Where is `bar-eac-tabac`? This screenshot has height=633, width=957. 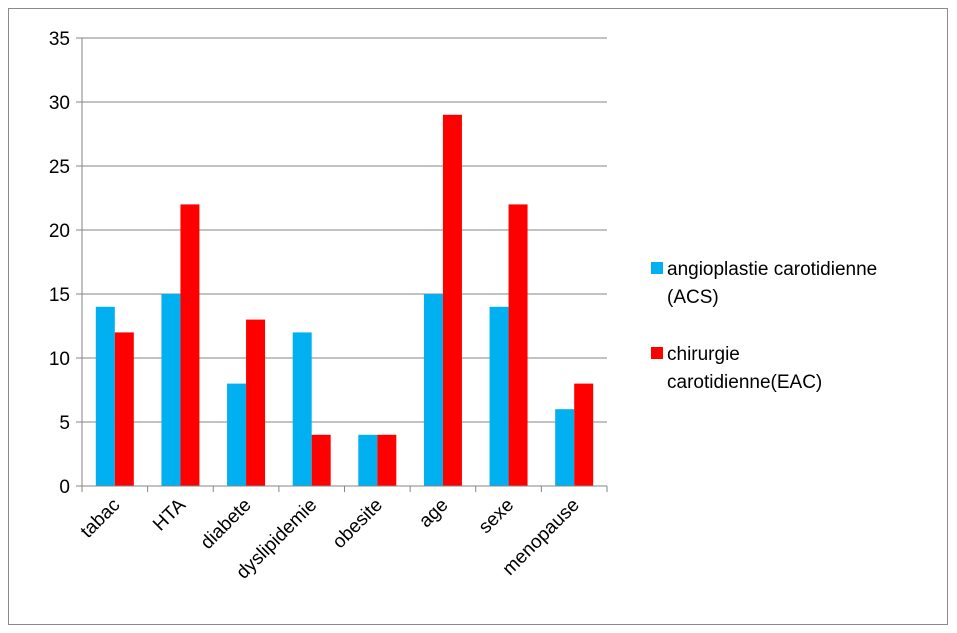 bar-eac-tabac is located at coordinates (124, 409).